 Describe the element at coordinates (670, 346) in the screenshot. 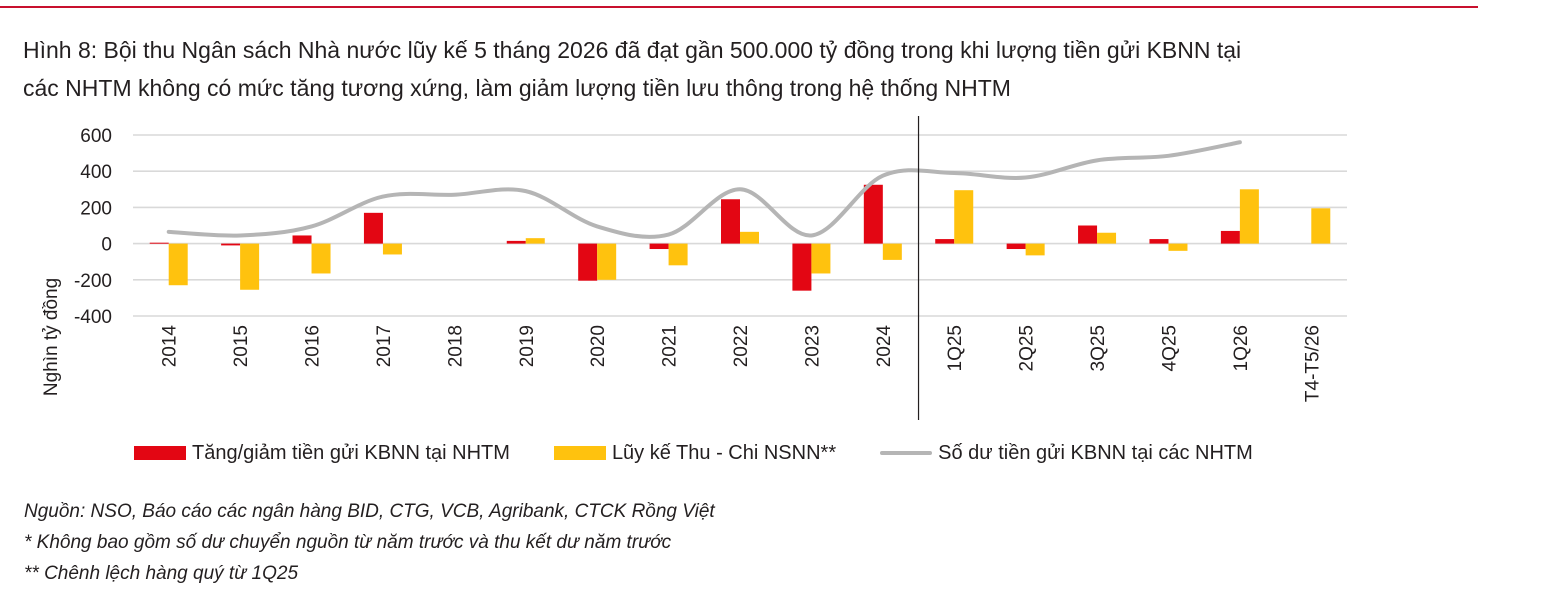

I see `x-tick-label: 2021` at that location.